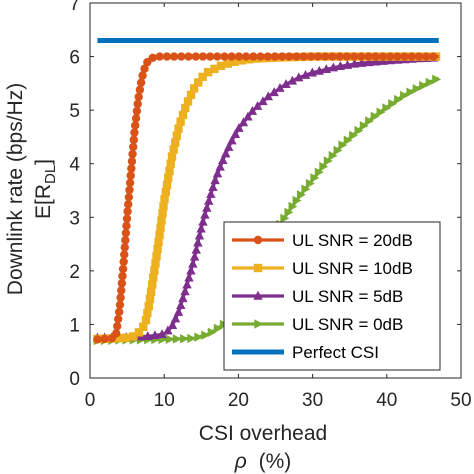 The height and width of the screenshot is (474, 474). I want to click on y-axis-subtitle: E[RDL], so click(45, 189).